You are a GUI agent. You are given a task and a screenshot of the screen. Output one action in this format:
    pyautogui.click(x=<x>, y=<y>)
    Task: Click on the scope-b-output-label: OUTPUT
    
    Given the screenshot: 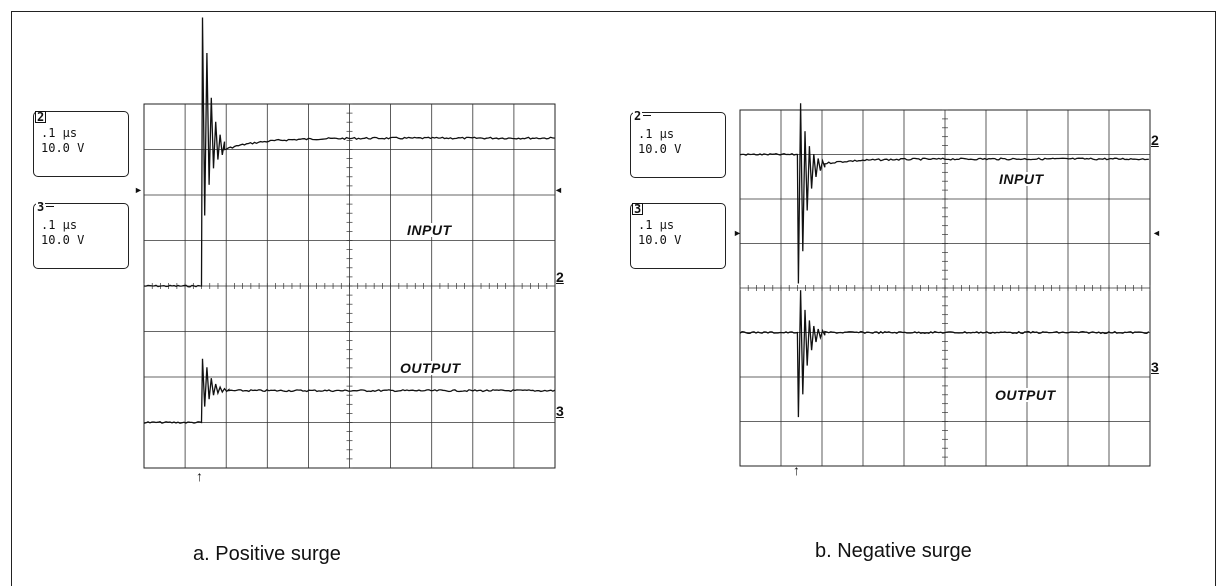 What is the action you would take?
    pyautogui.click(x=1025, y=395)
    